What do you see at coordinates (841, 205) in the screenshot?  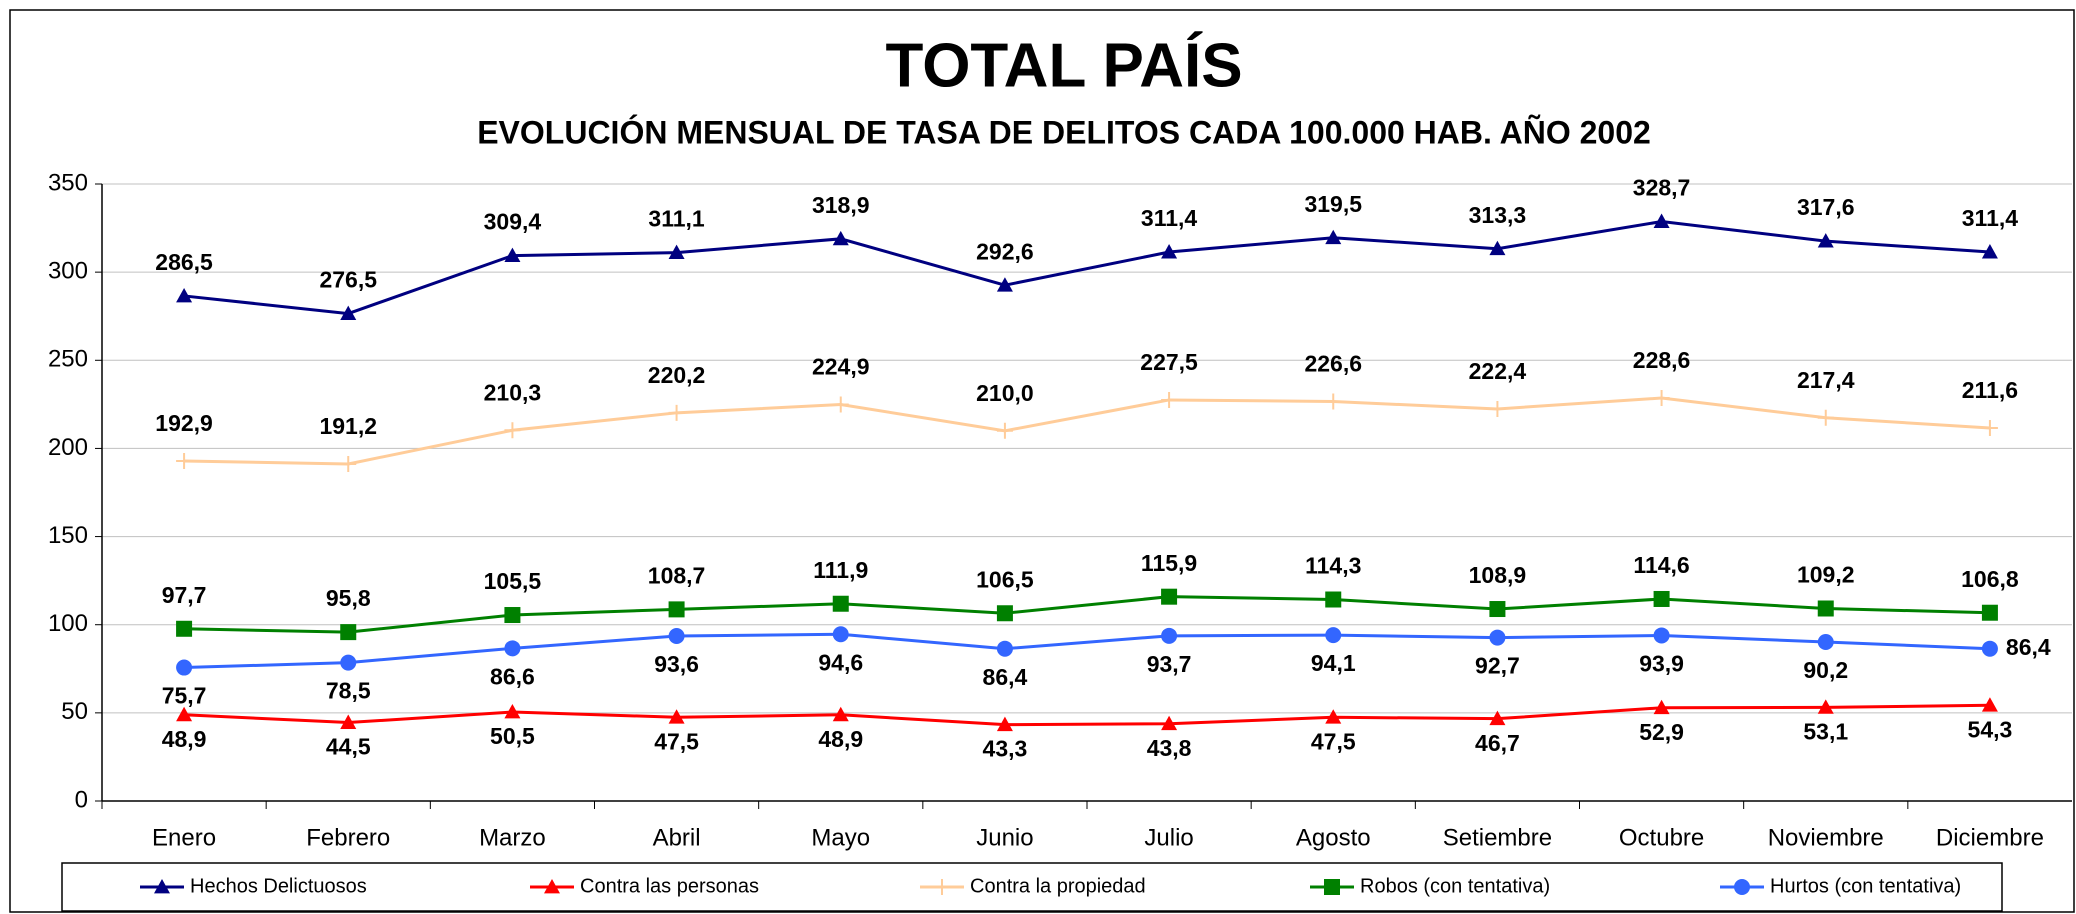 I see `value-label: 318,9` at bounding box center [841, 205].